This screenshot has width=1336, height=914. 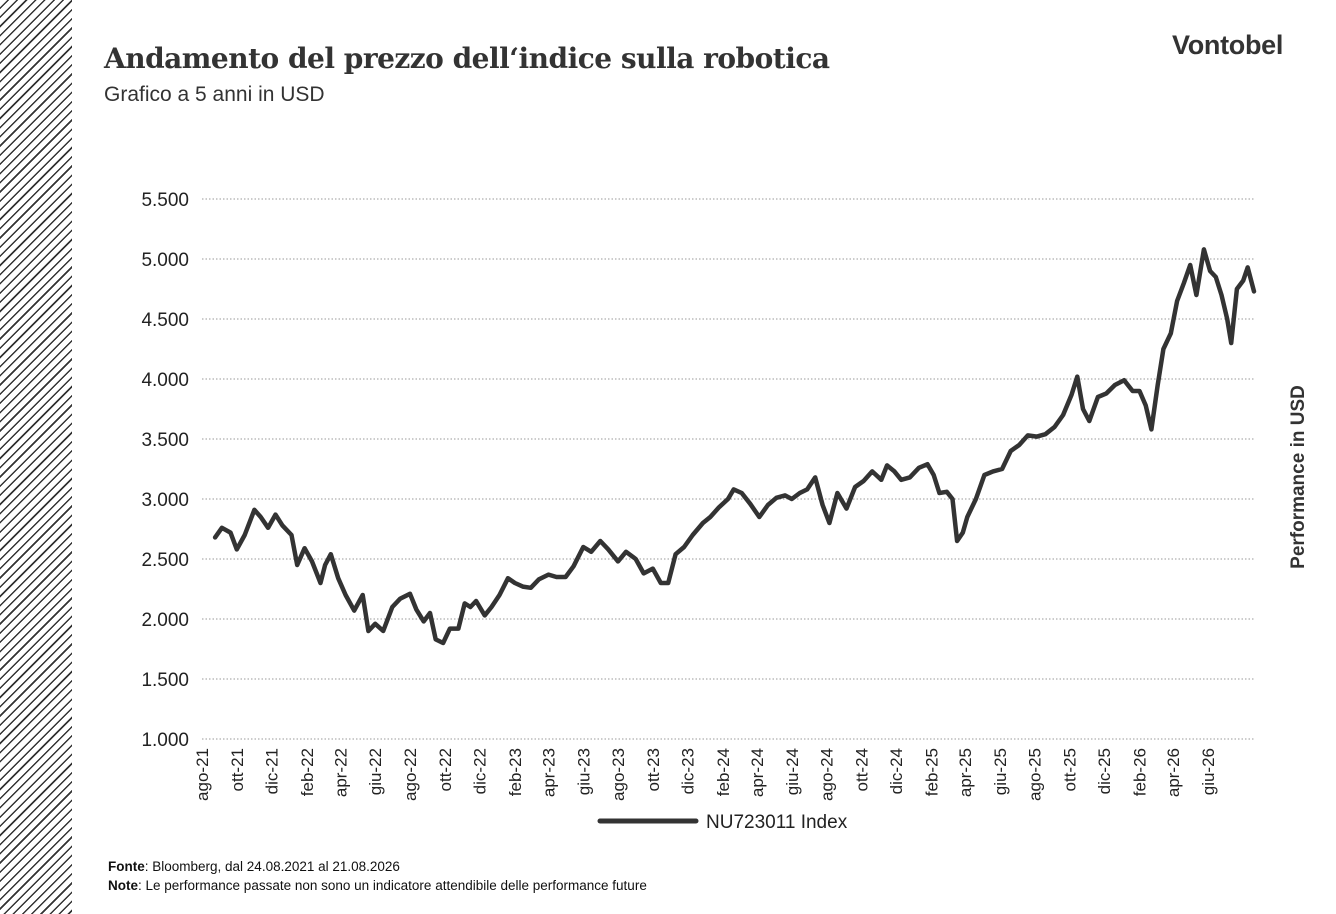 What do you see at coordinates (165, 620) in the screenshot?
I see `y-tick-label: 2.000` at bounding box center [165, 620].